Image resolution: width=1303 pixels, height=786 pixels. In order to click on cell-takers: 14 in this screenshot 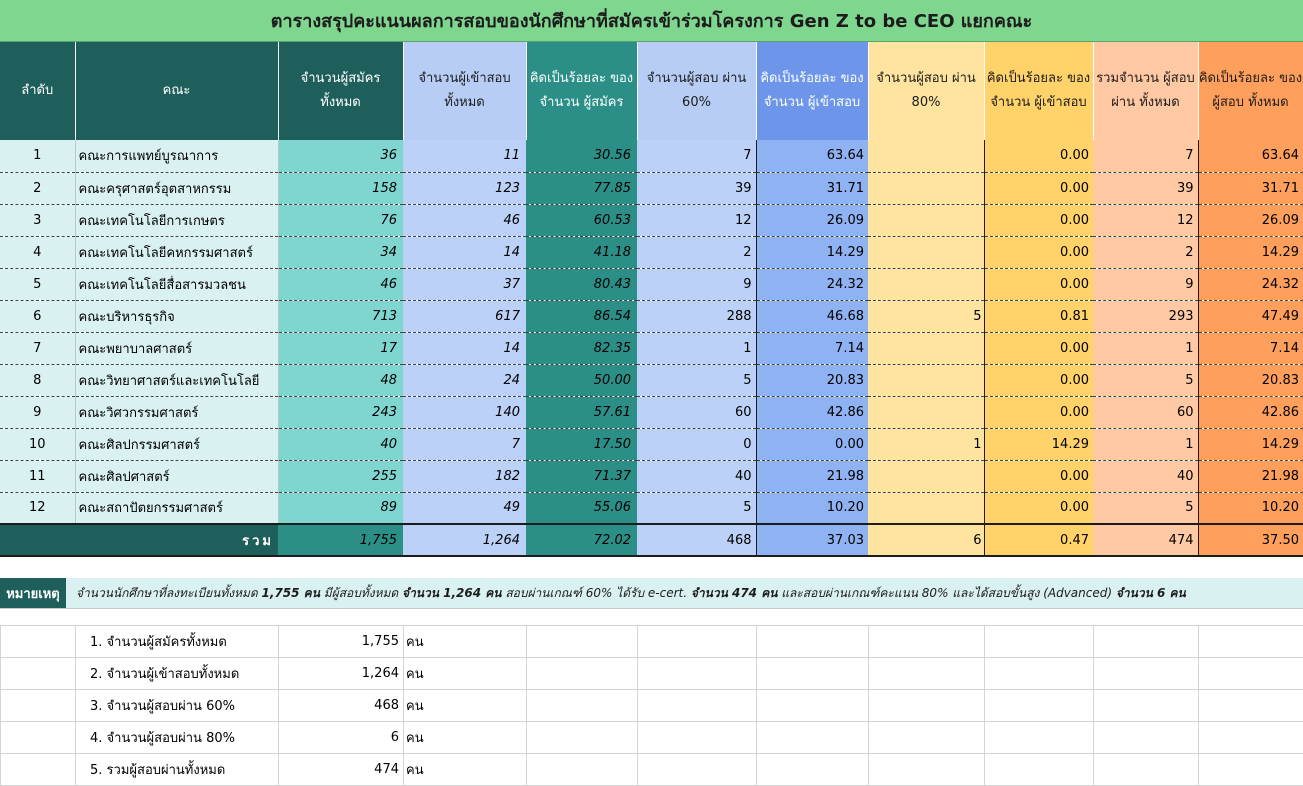, I will do `click(464, 348)`.